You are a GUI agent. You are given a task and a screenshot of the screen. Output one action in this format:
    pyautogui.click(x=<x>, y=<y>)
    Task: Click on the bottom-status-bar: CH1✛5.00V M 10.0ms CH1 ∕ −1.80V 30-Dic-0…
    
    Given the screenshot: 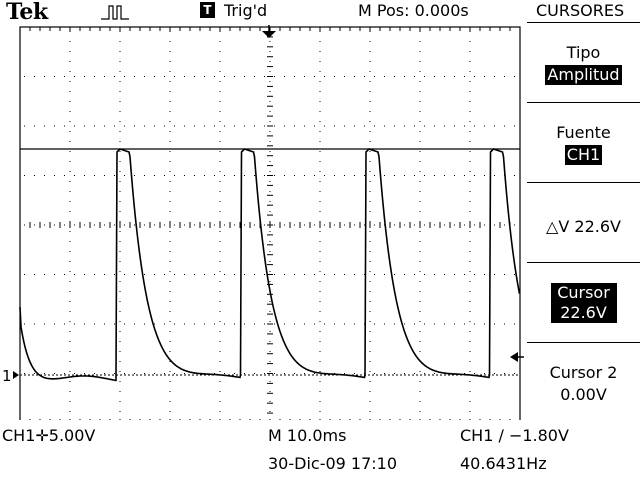 What is the action you would take?
    pyautogui.click(x=320, y=450)
    